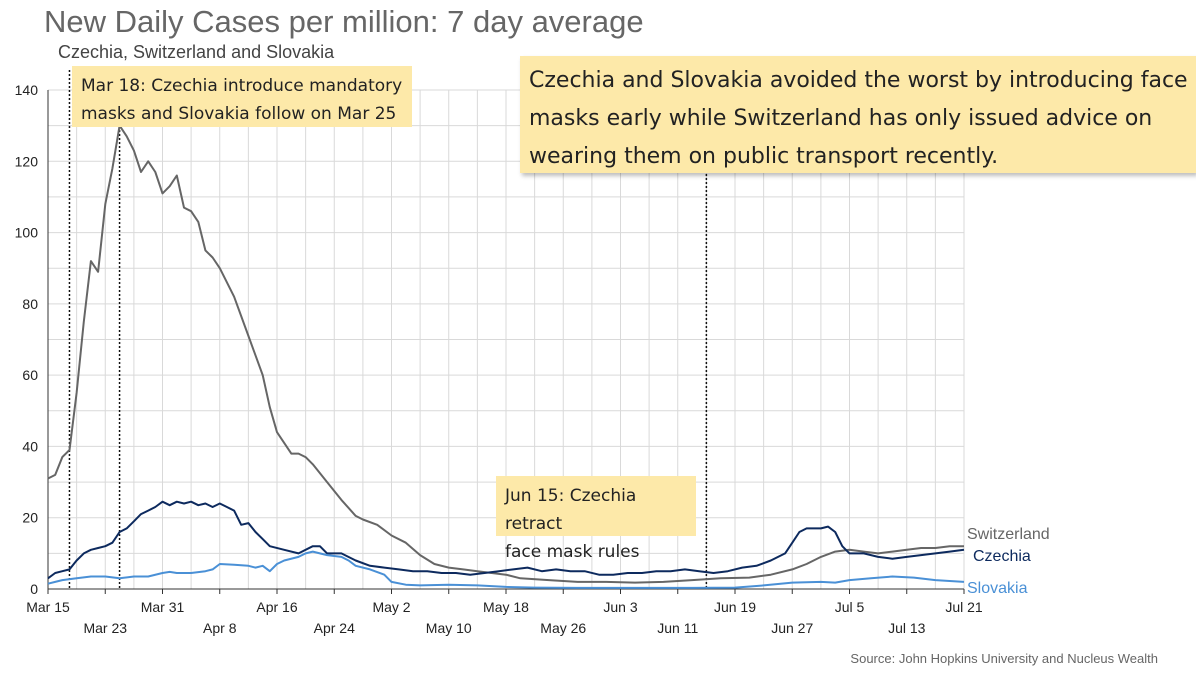 Image resolution: width=1196 pixels, height=675 pixels. I want to click on x-tick-label: Mar 23, so click(105, 628).